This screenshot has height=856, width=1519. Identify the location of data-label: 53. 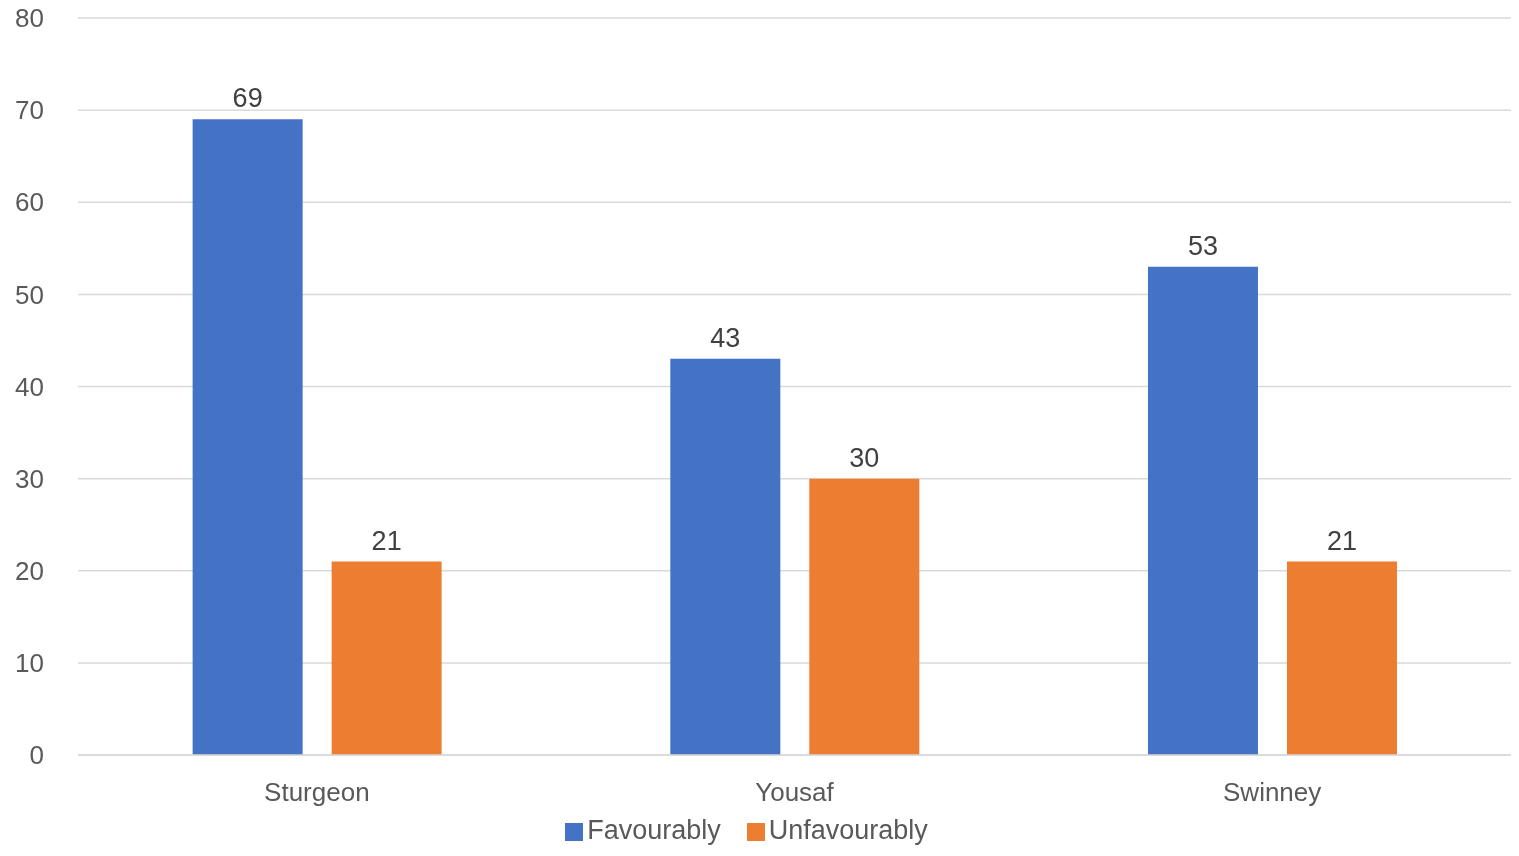
(1202, 245).